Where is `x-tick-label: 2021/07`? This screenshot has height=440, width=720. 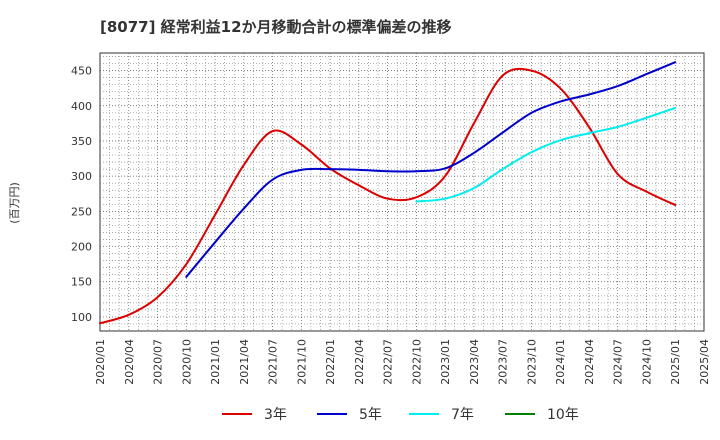
x-tick-label: 2021/07 is located at coordinates (273, 362).